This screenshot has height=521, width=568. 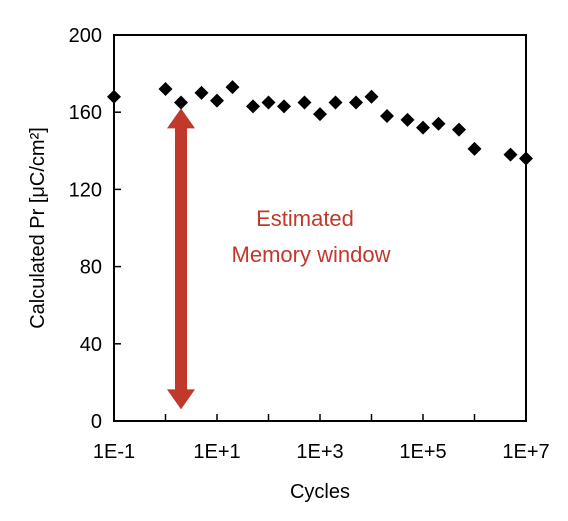 What do you see at coordinates (181, 259) in the screenshot?
I see `double-arrow-icon` at bounding box center [181, 259].